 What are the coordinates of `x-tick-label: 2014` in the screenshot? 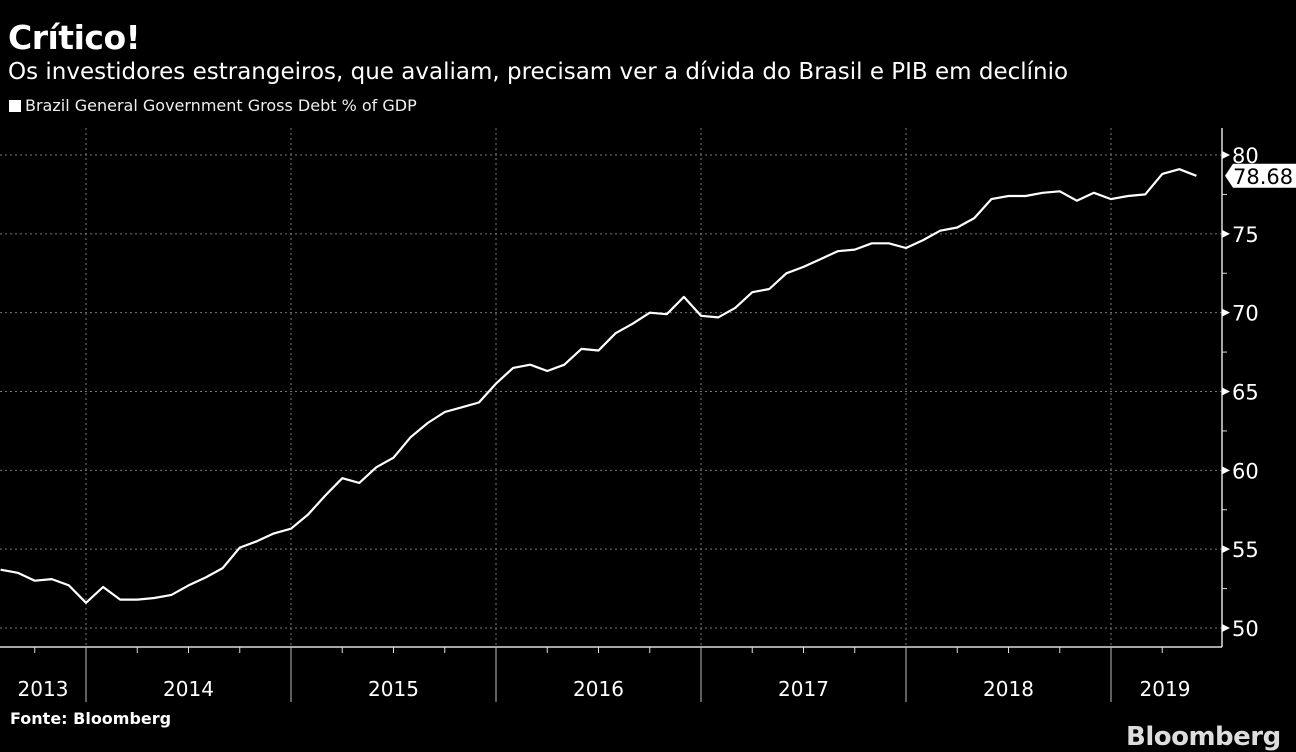 It's located at (188, 689).